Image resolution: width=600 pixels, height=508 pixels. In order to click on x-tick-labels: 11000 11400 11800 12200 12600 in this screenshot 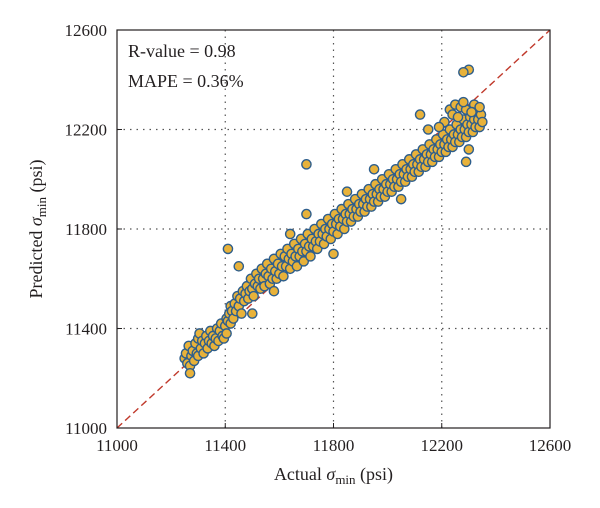, I will do `click(333, 439)`.